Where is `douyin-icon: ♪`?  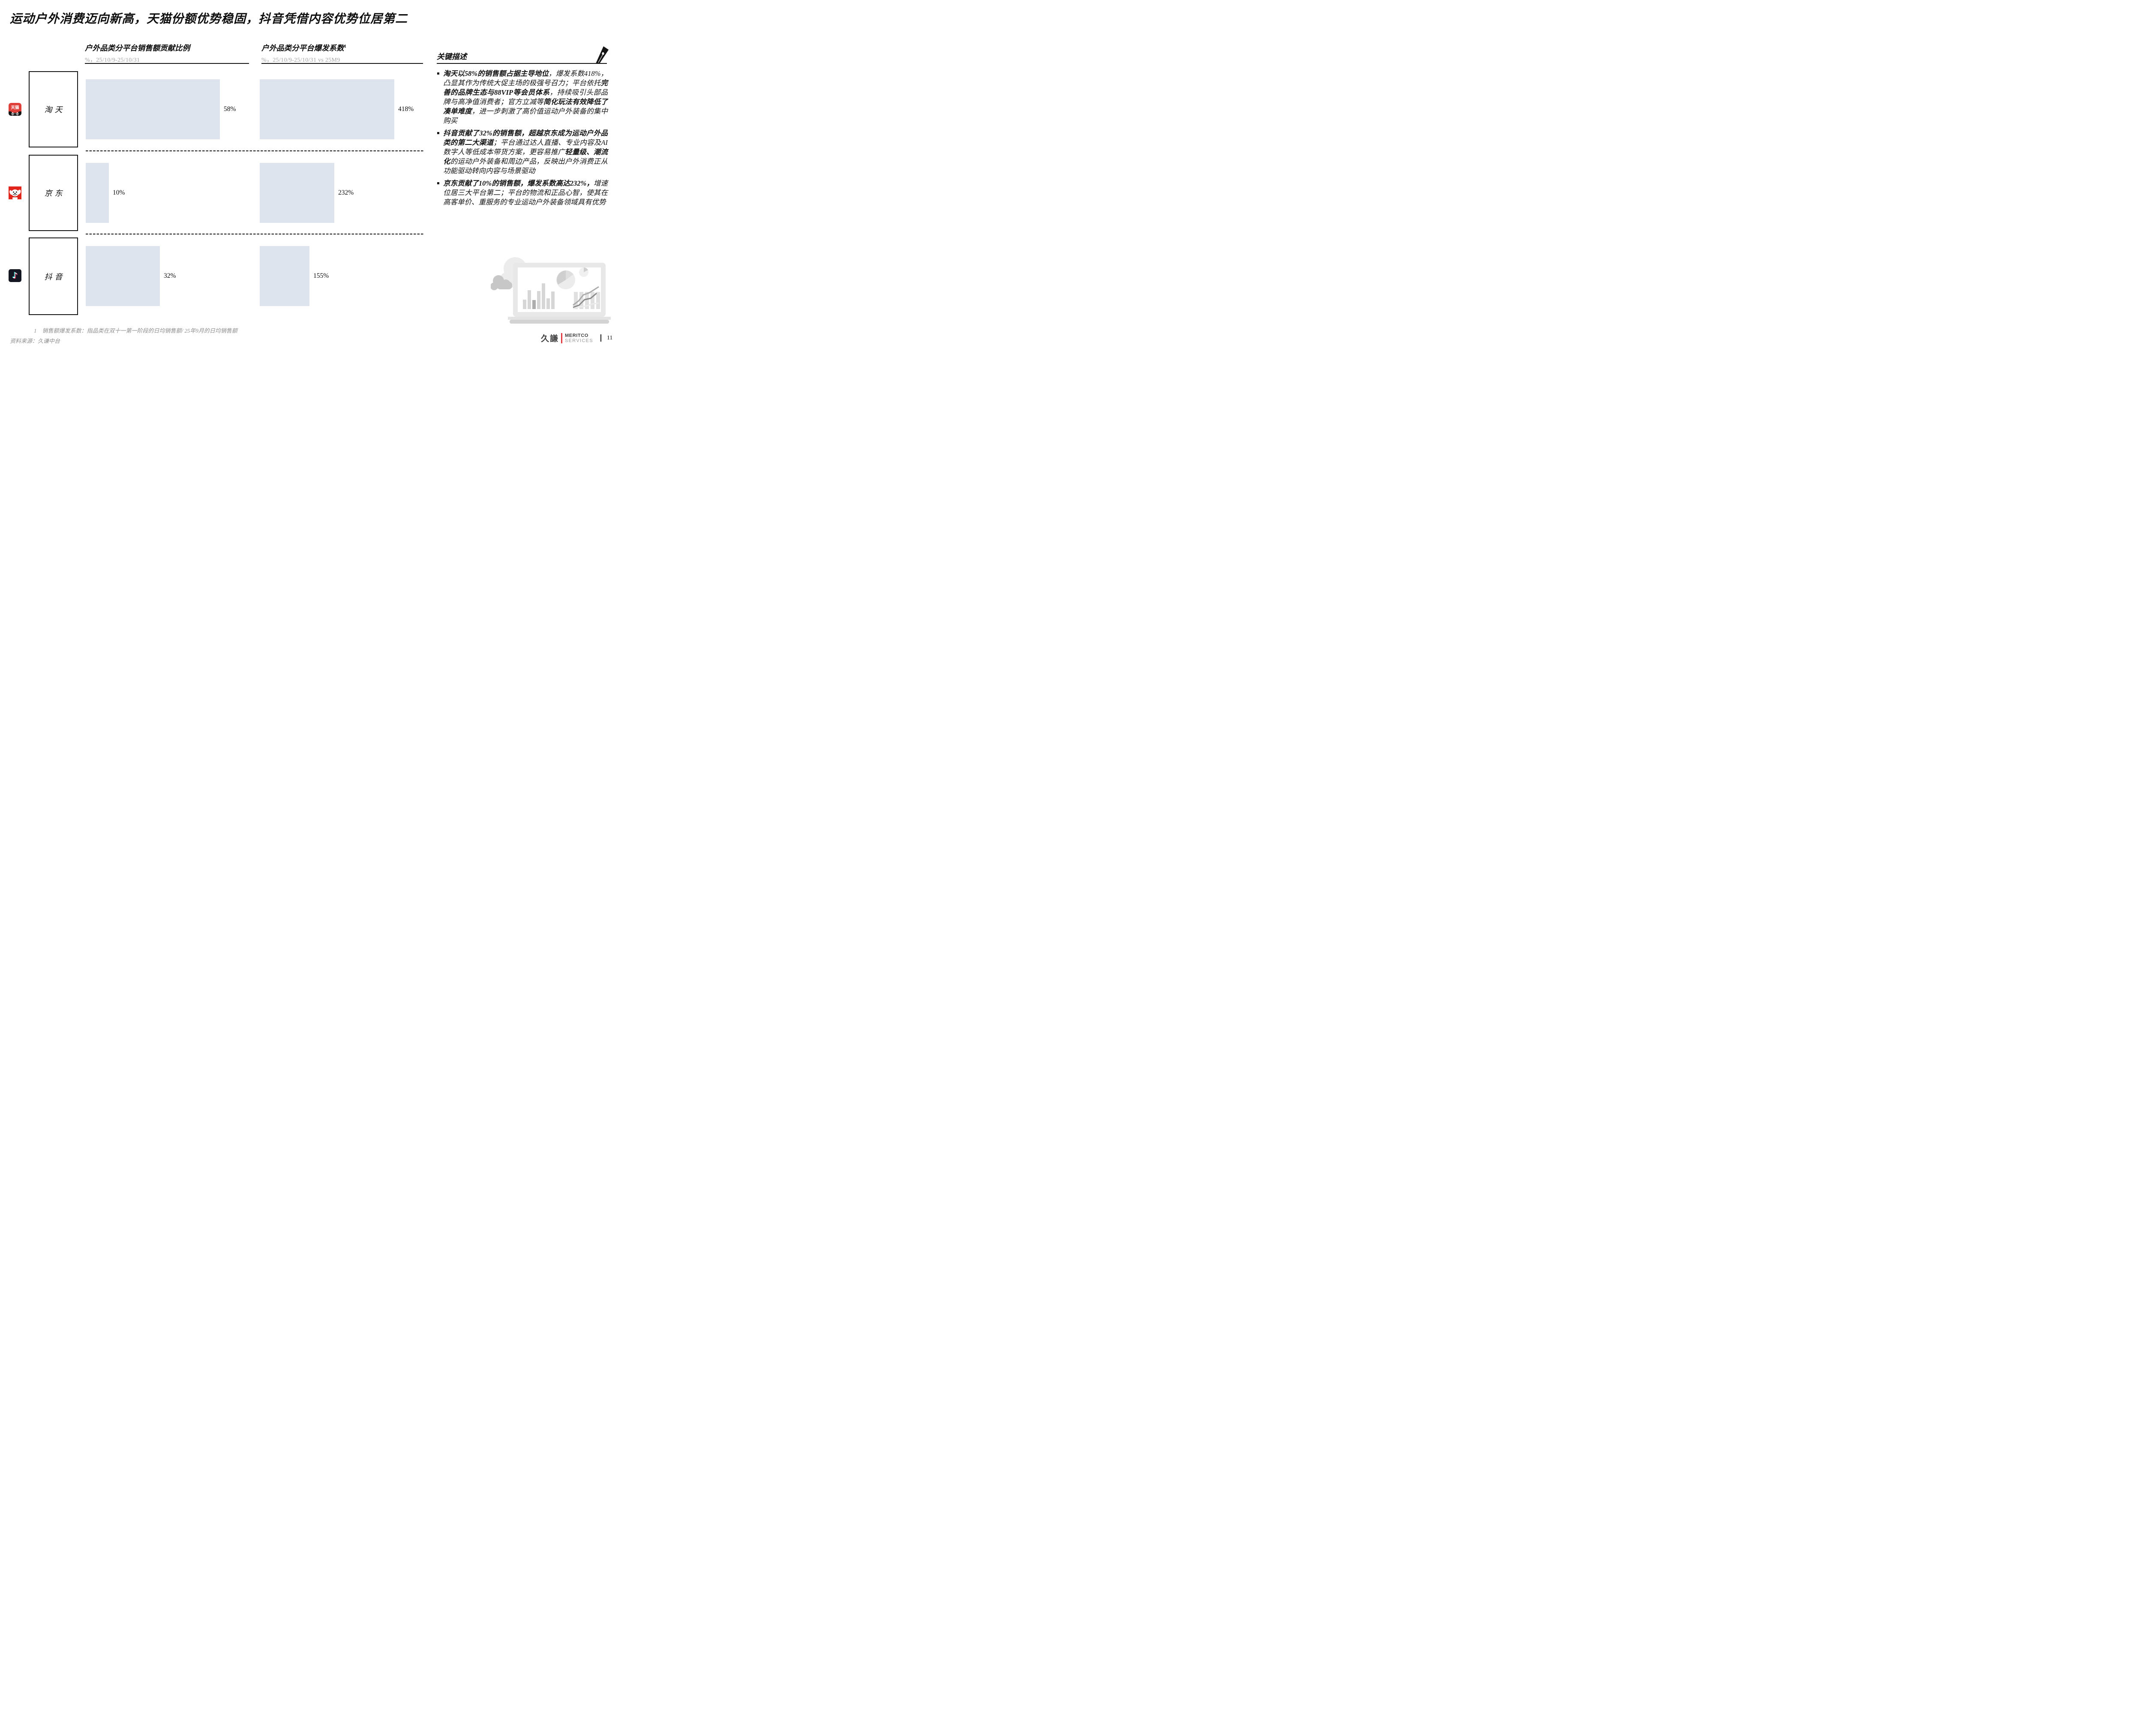 douyin-icon: ♪ is located at coordinates (15, 275).